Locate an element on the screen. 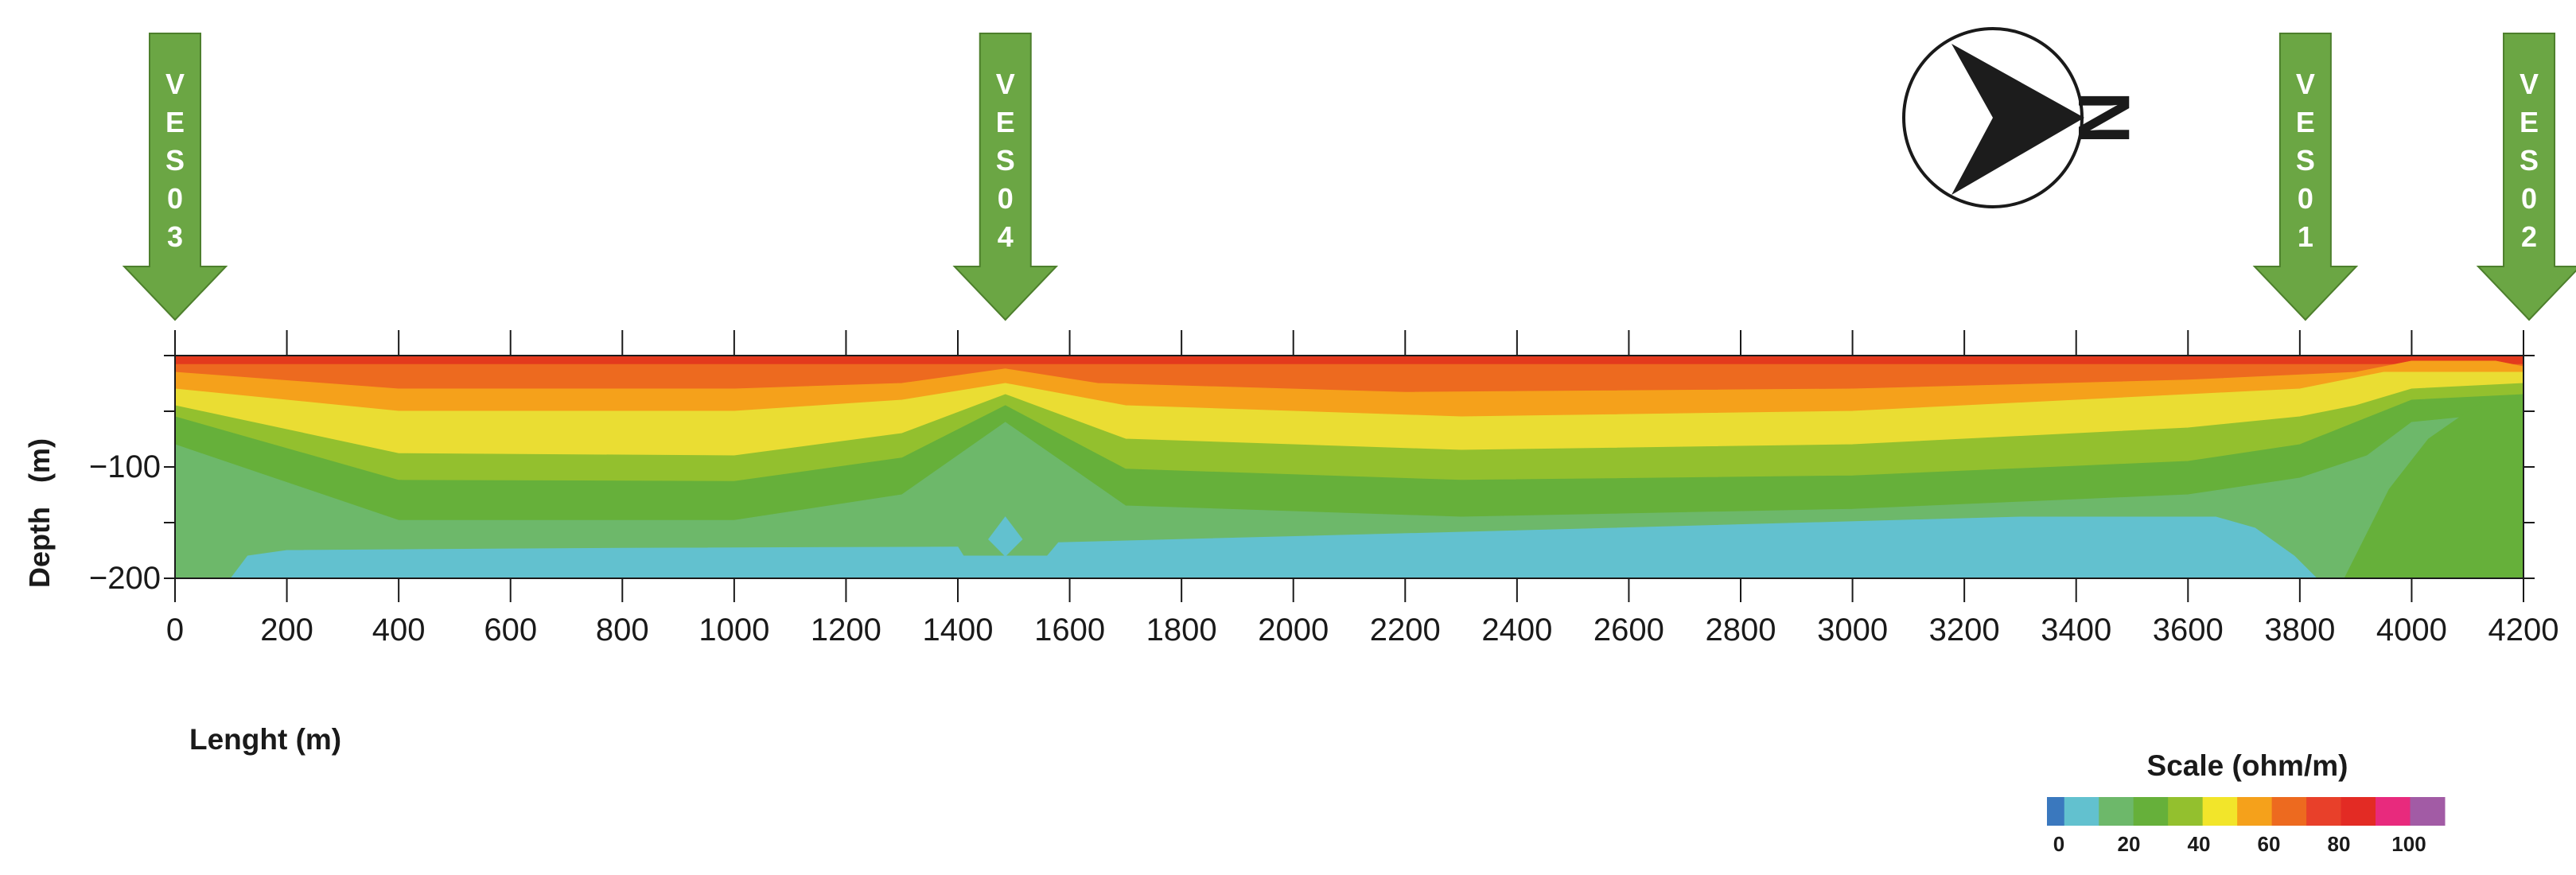 Image resolution: width=2576 pixels, height=875 pixels. ves-marker: VES 0 3 is located at coordinates (175, 177).